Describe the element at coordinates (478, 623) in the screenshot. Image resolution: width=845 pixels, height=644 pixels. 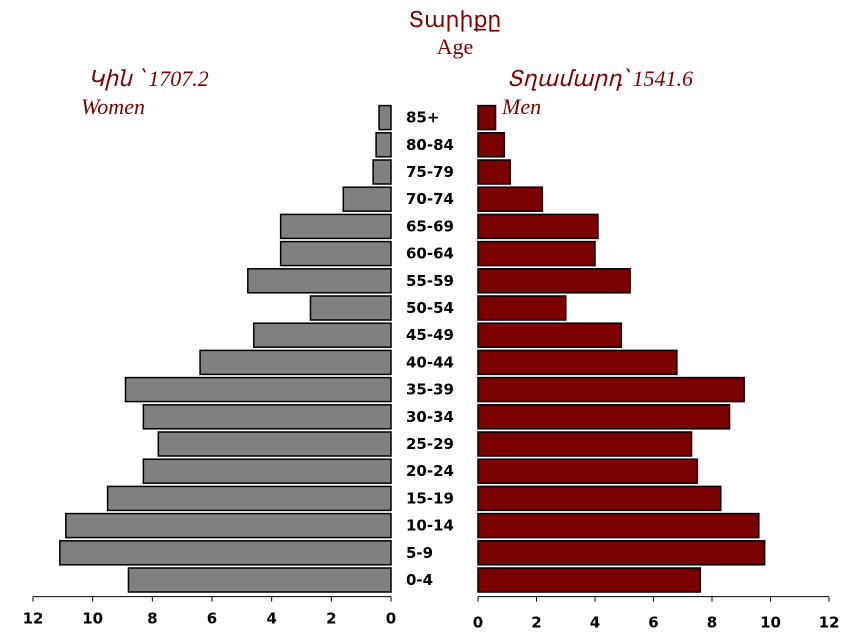
I see `men-tick-label-0: 0` at that location.